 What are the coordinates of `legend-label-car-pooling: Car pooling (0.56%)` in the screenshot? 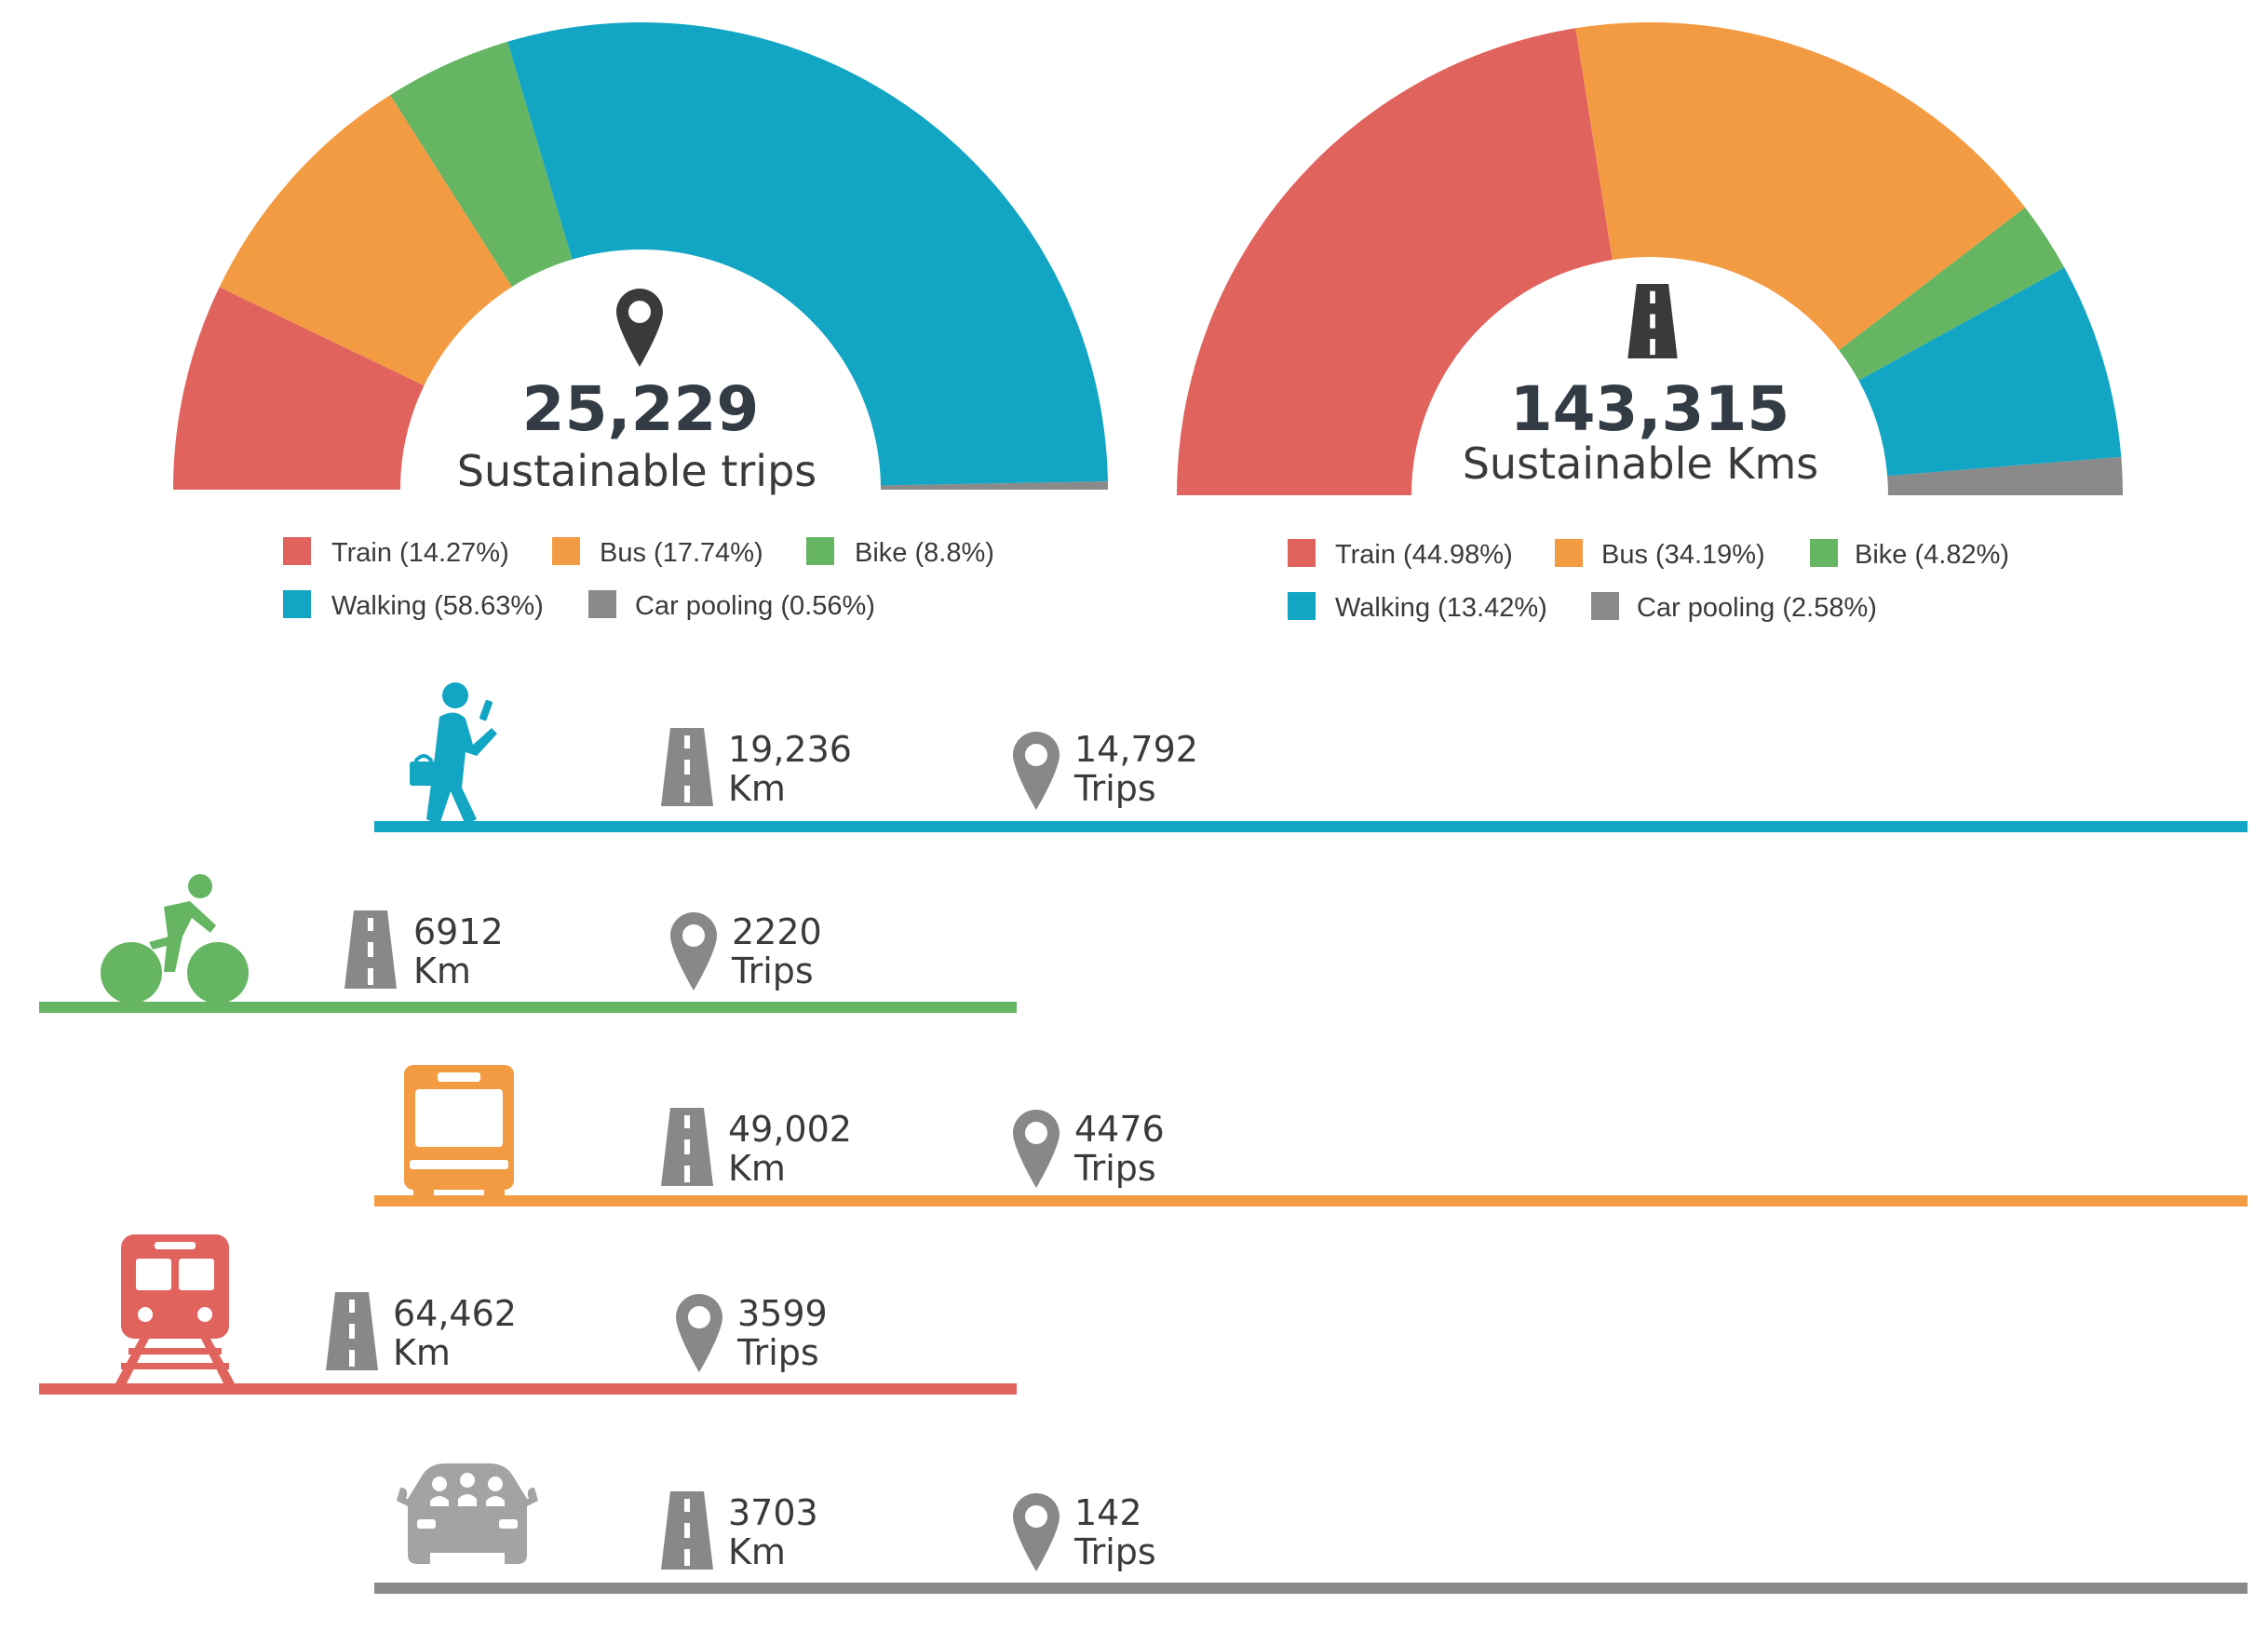 It's located at (755, 606).